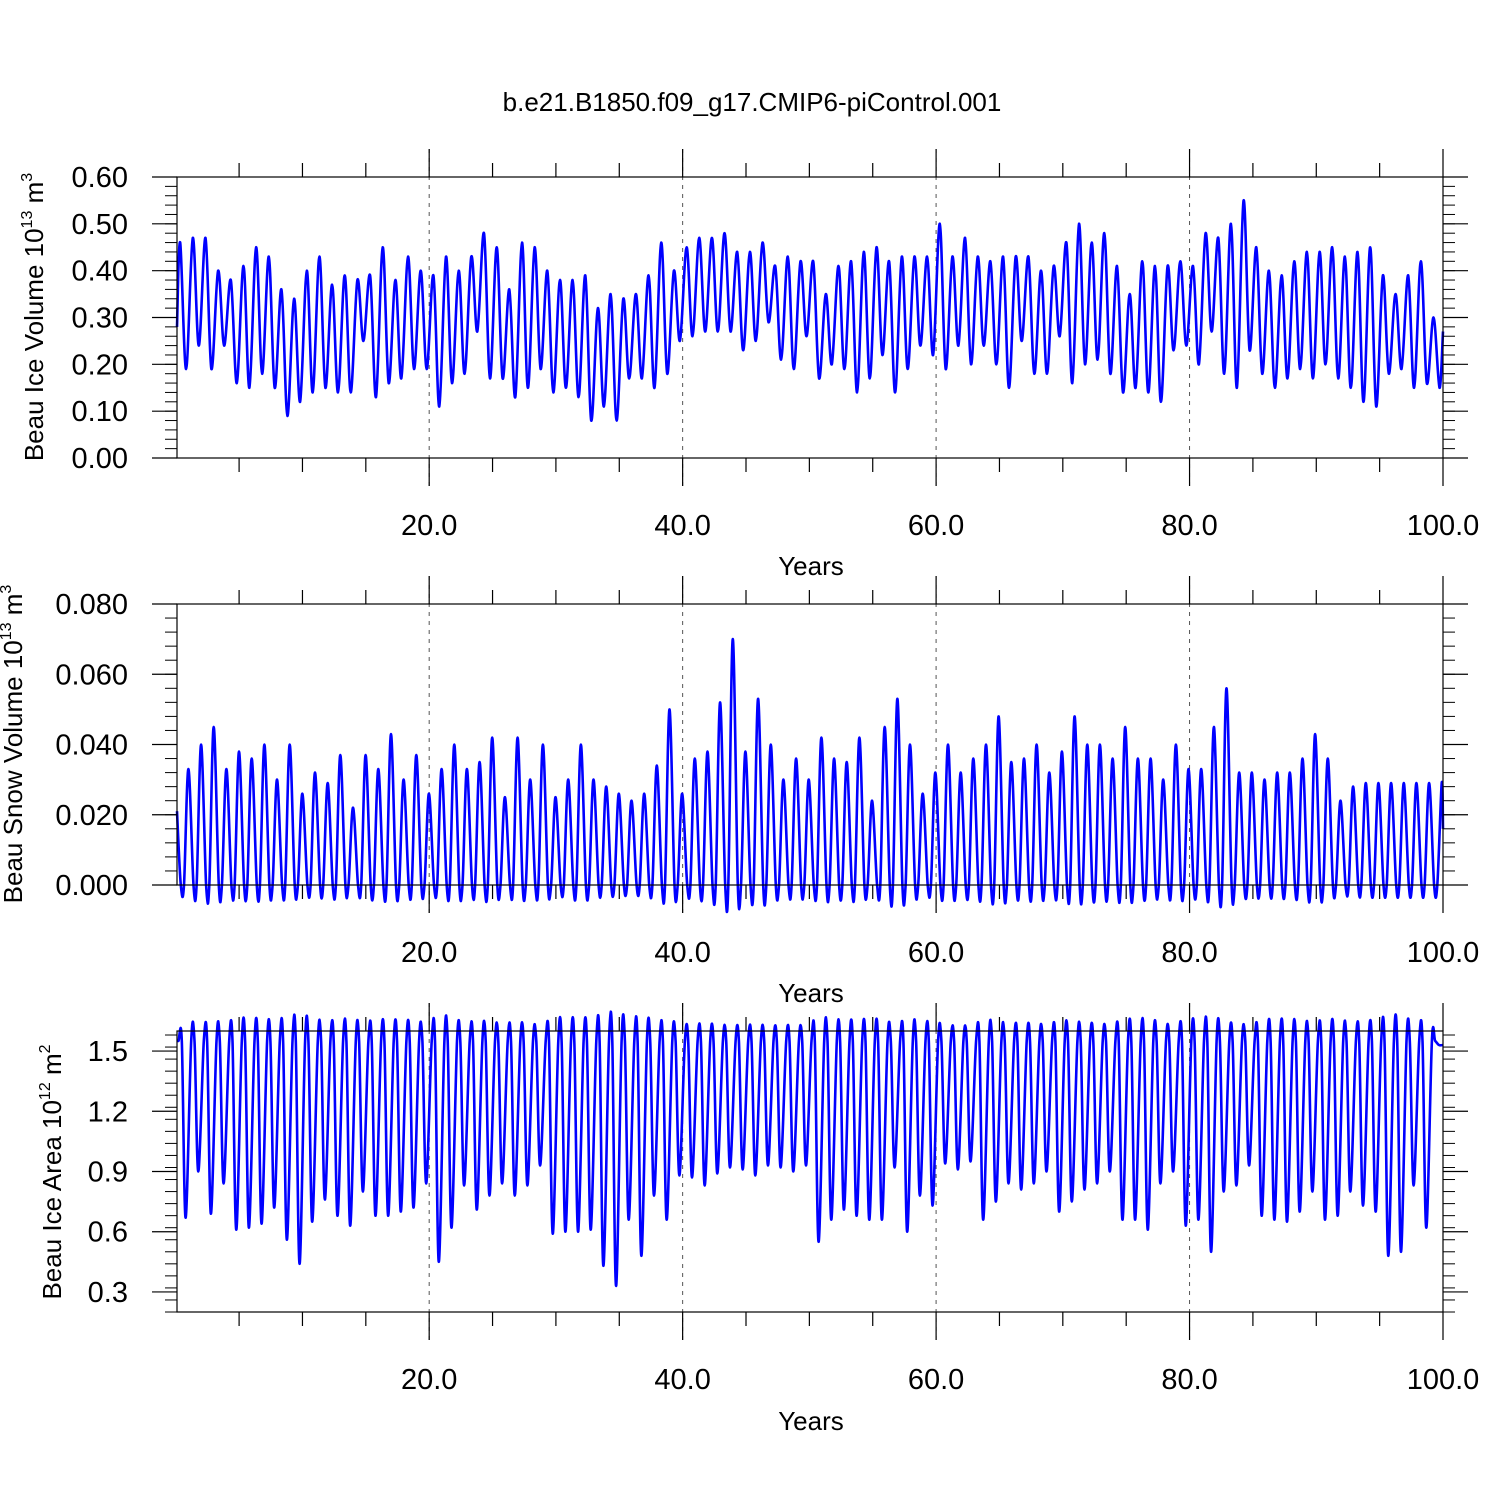 The height and width of the screenshot is (1500, 1500). What do you see at coordinates (810, 310) in the screenshot?
I see `series-line` at bounding box center [810, 310].